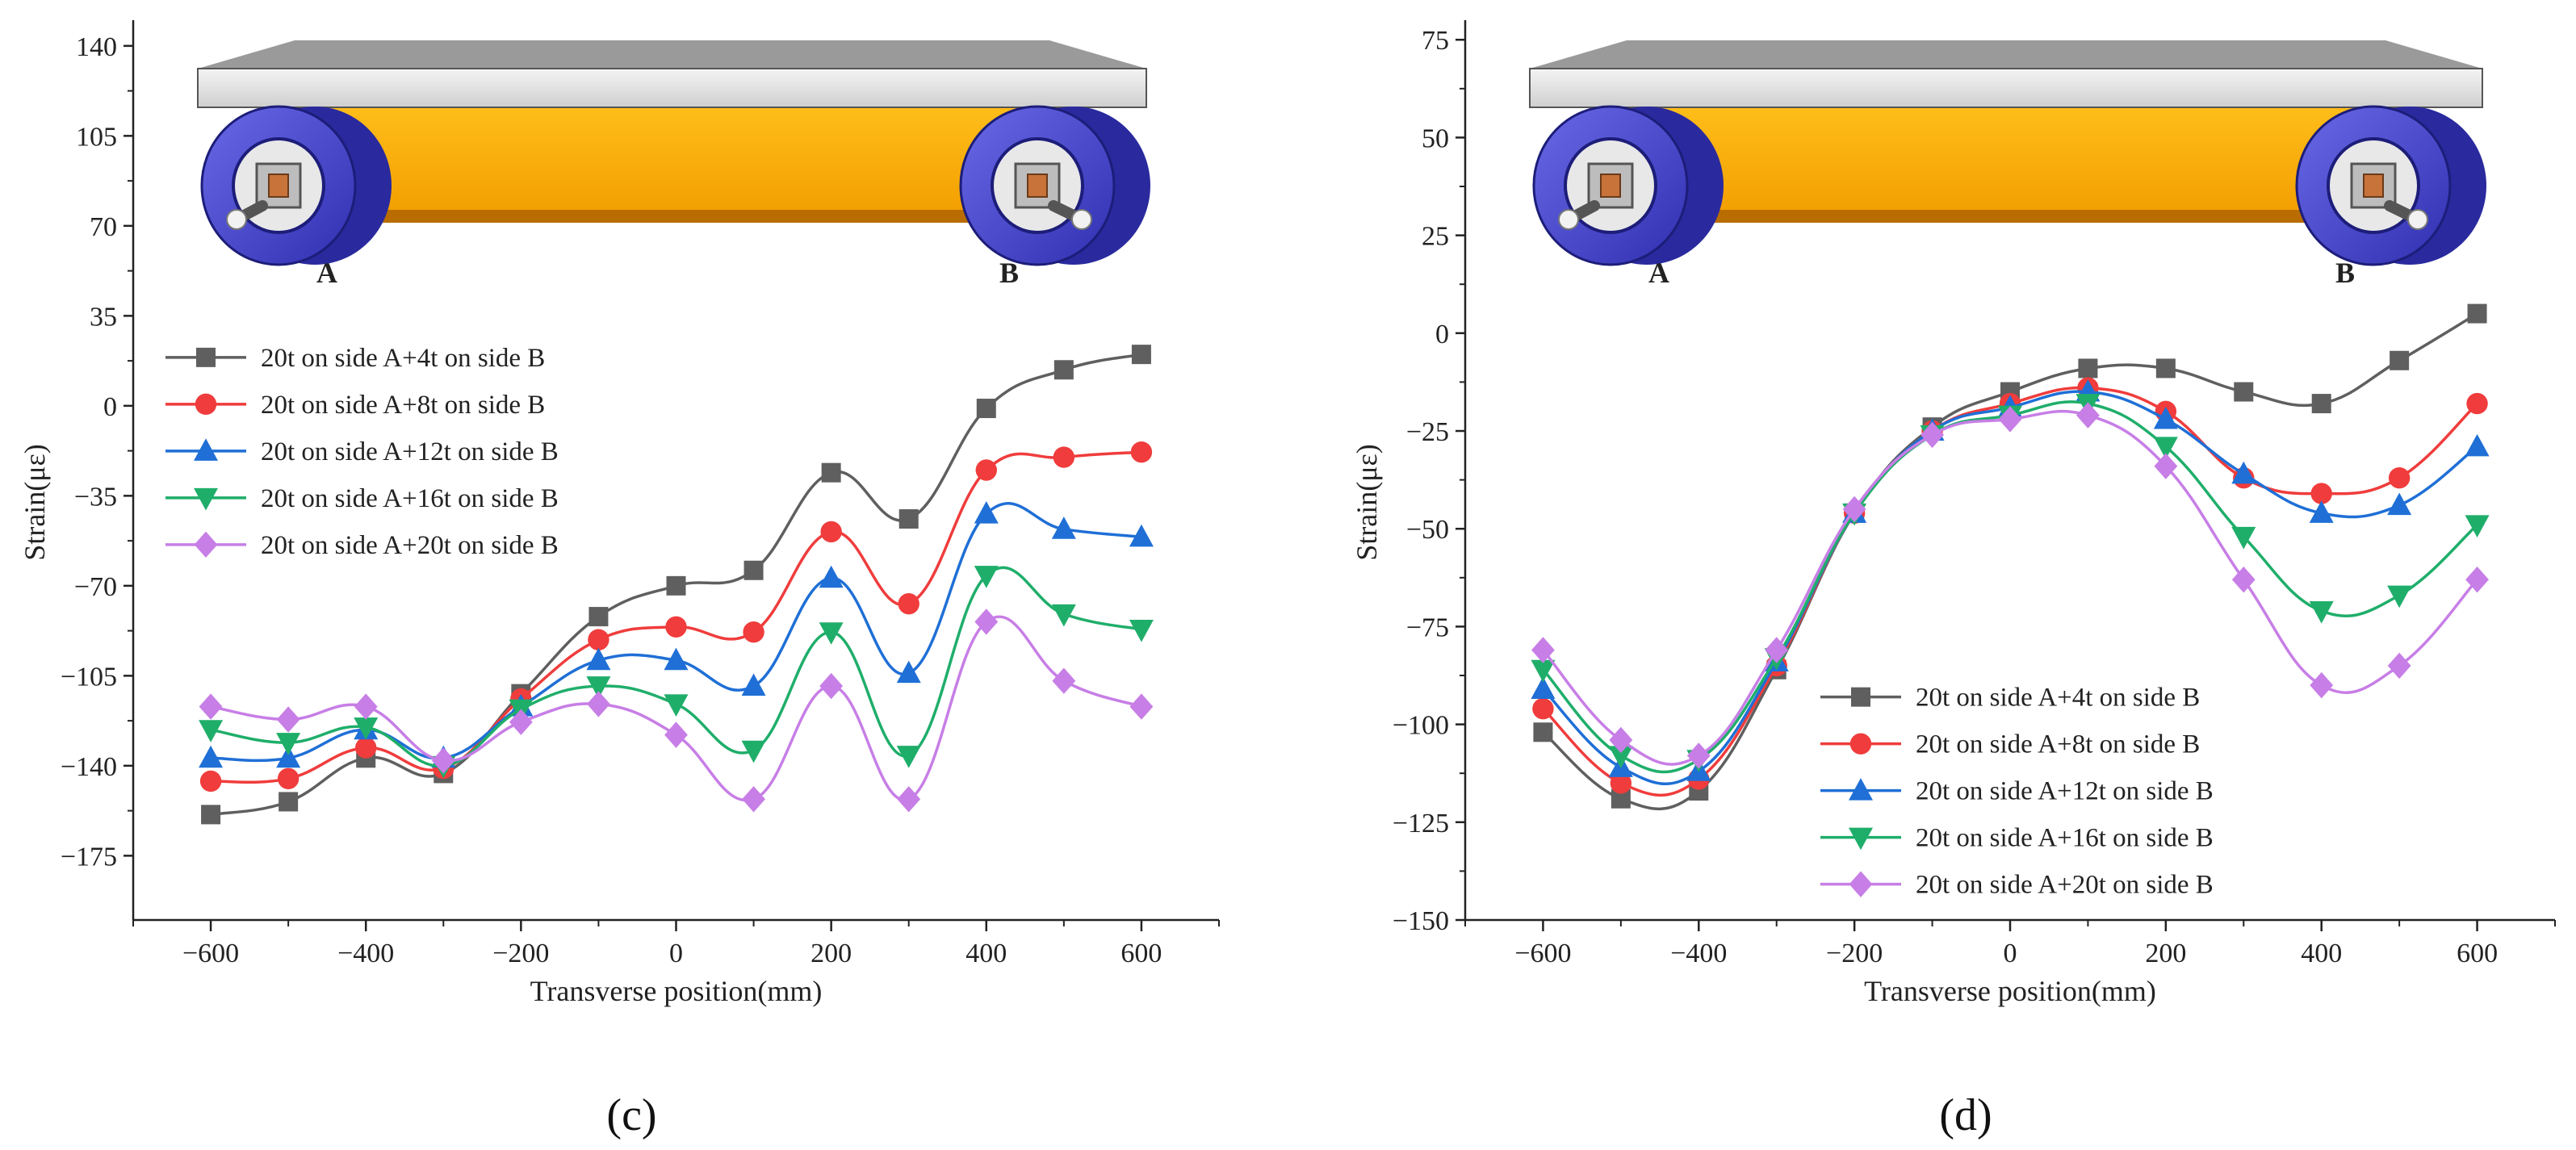 The width and height of the screenshot is (2576, 1150). What do you see at coordinates (676, 991) in the screenshot?
I see `x-axis-title: Transverse position(mm)` at bounding box center [676, 991].